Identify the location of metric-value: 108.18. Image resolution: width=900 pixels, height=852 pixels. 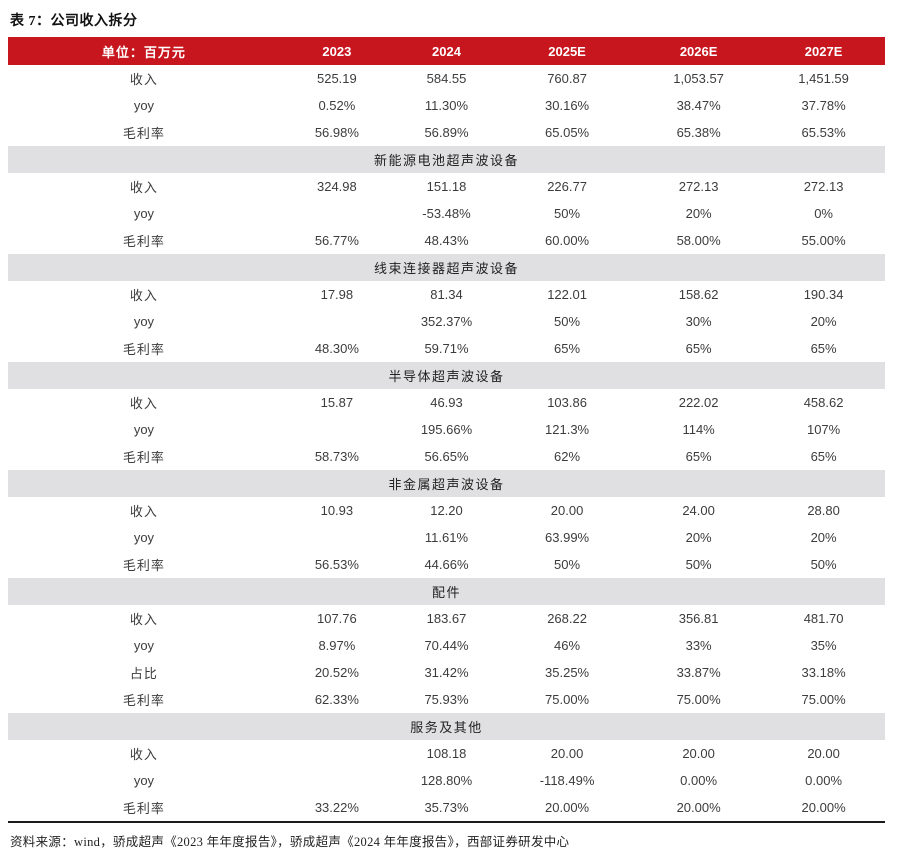
(446, 753).